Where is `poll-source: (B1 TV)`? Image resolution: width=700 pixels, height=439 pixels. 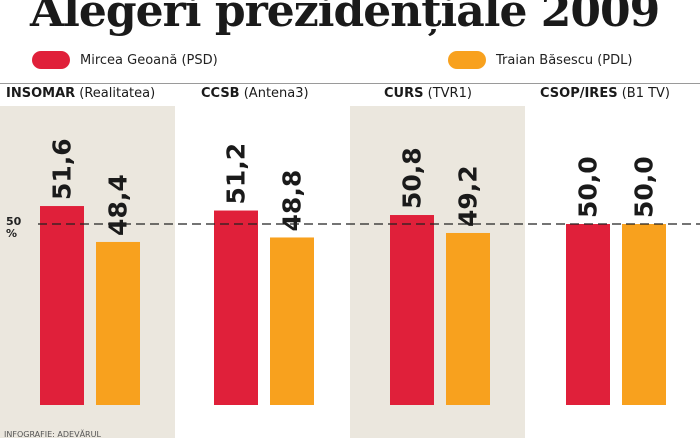 poll-source: (B1 TV) is located at coordinates (646, 93).